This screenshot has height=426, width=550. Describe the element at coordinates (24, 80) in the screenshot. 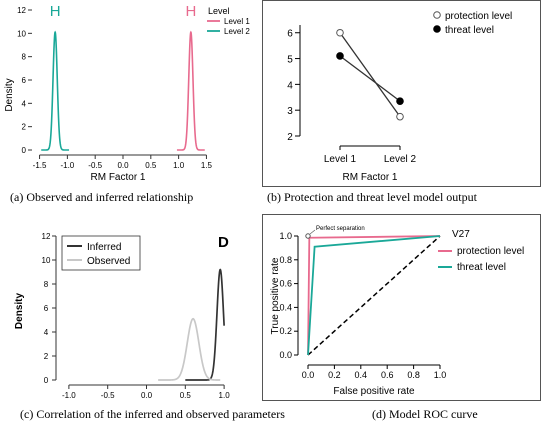

I see `chart-a-ytick-label: 6` at that location.